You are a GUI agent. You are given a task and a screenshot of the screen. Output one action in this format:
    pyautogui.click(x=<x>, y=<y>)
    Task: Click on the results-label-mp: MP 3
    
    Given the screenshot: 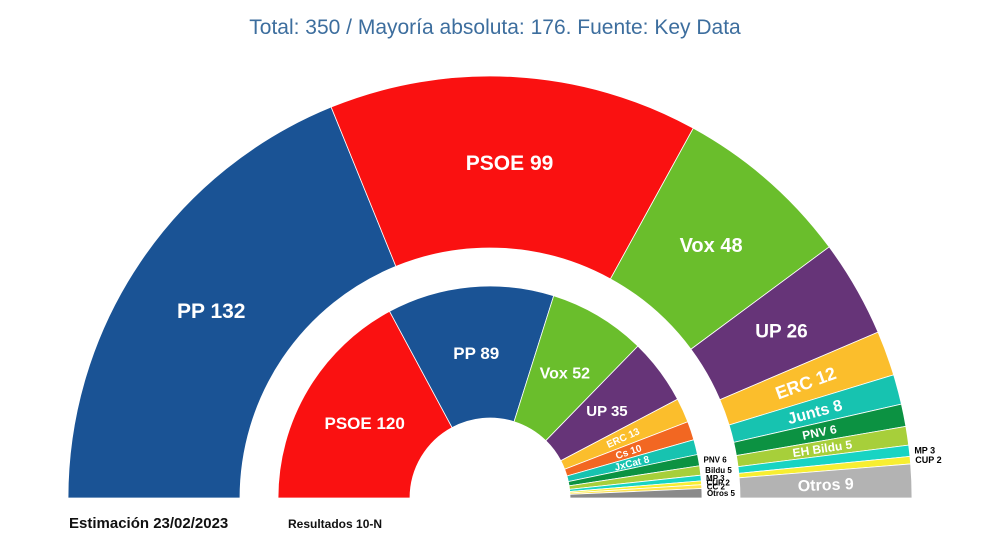 What is the action you would take?
    pyautogui.click(x=715, y=478)
    